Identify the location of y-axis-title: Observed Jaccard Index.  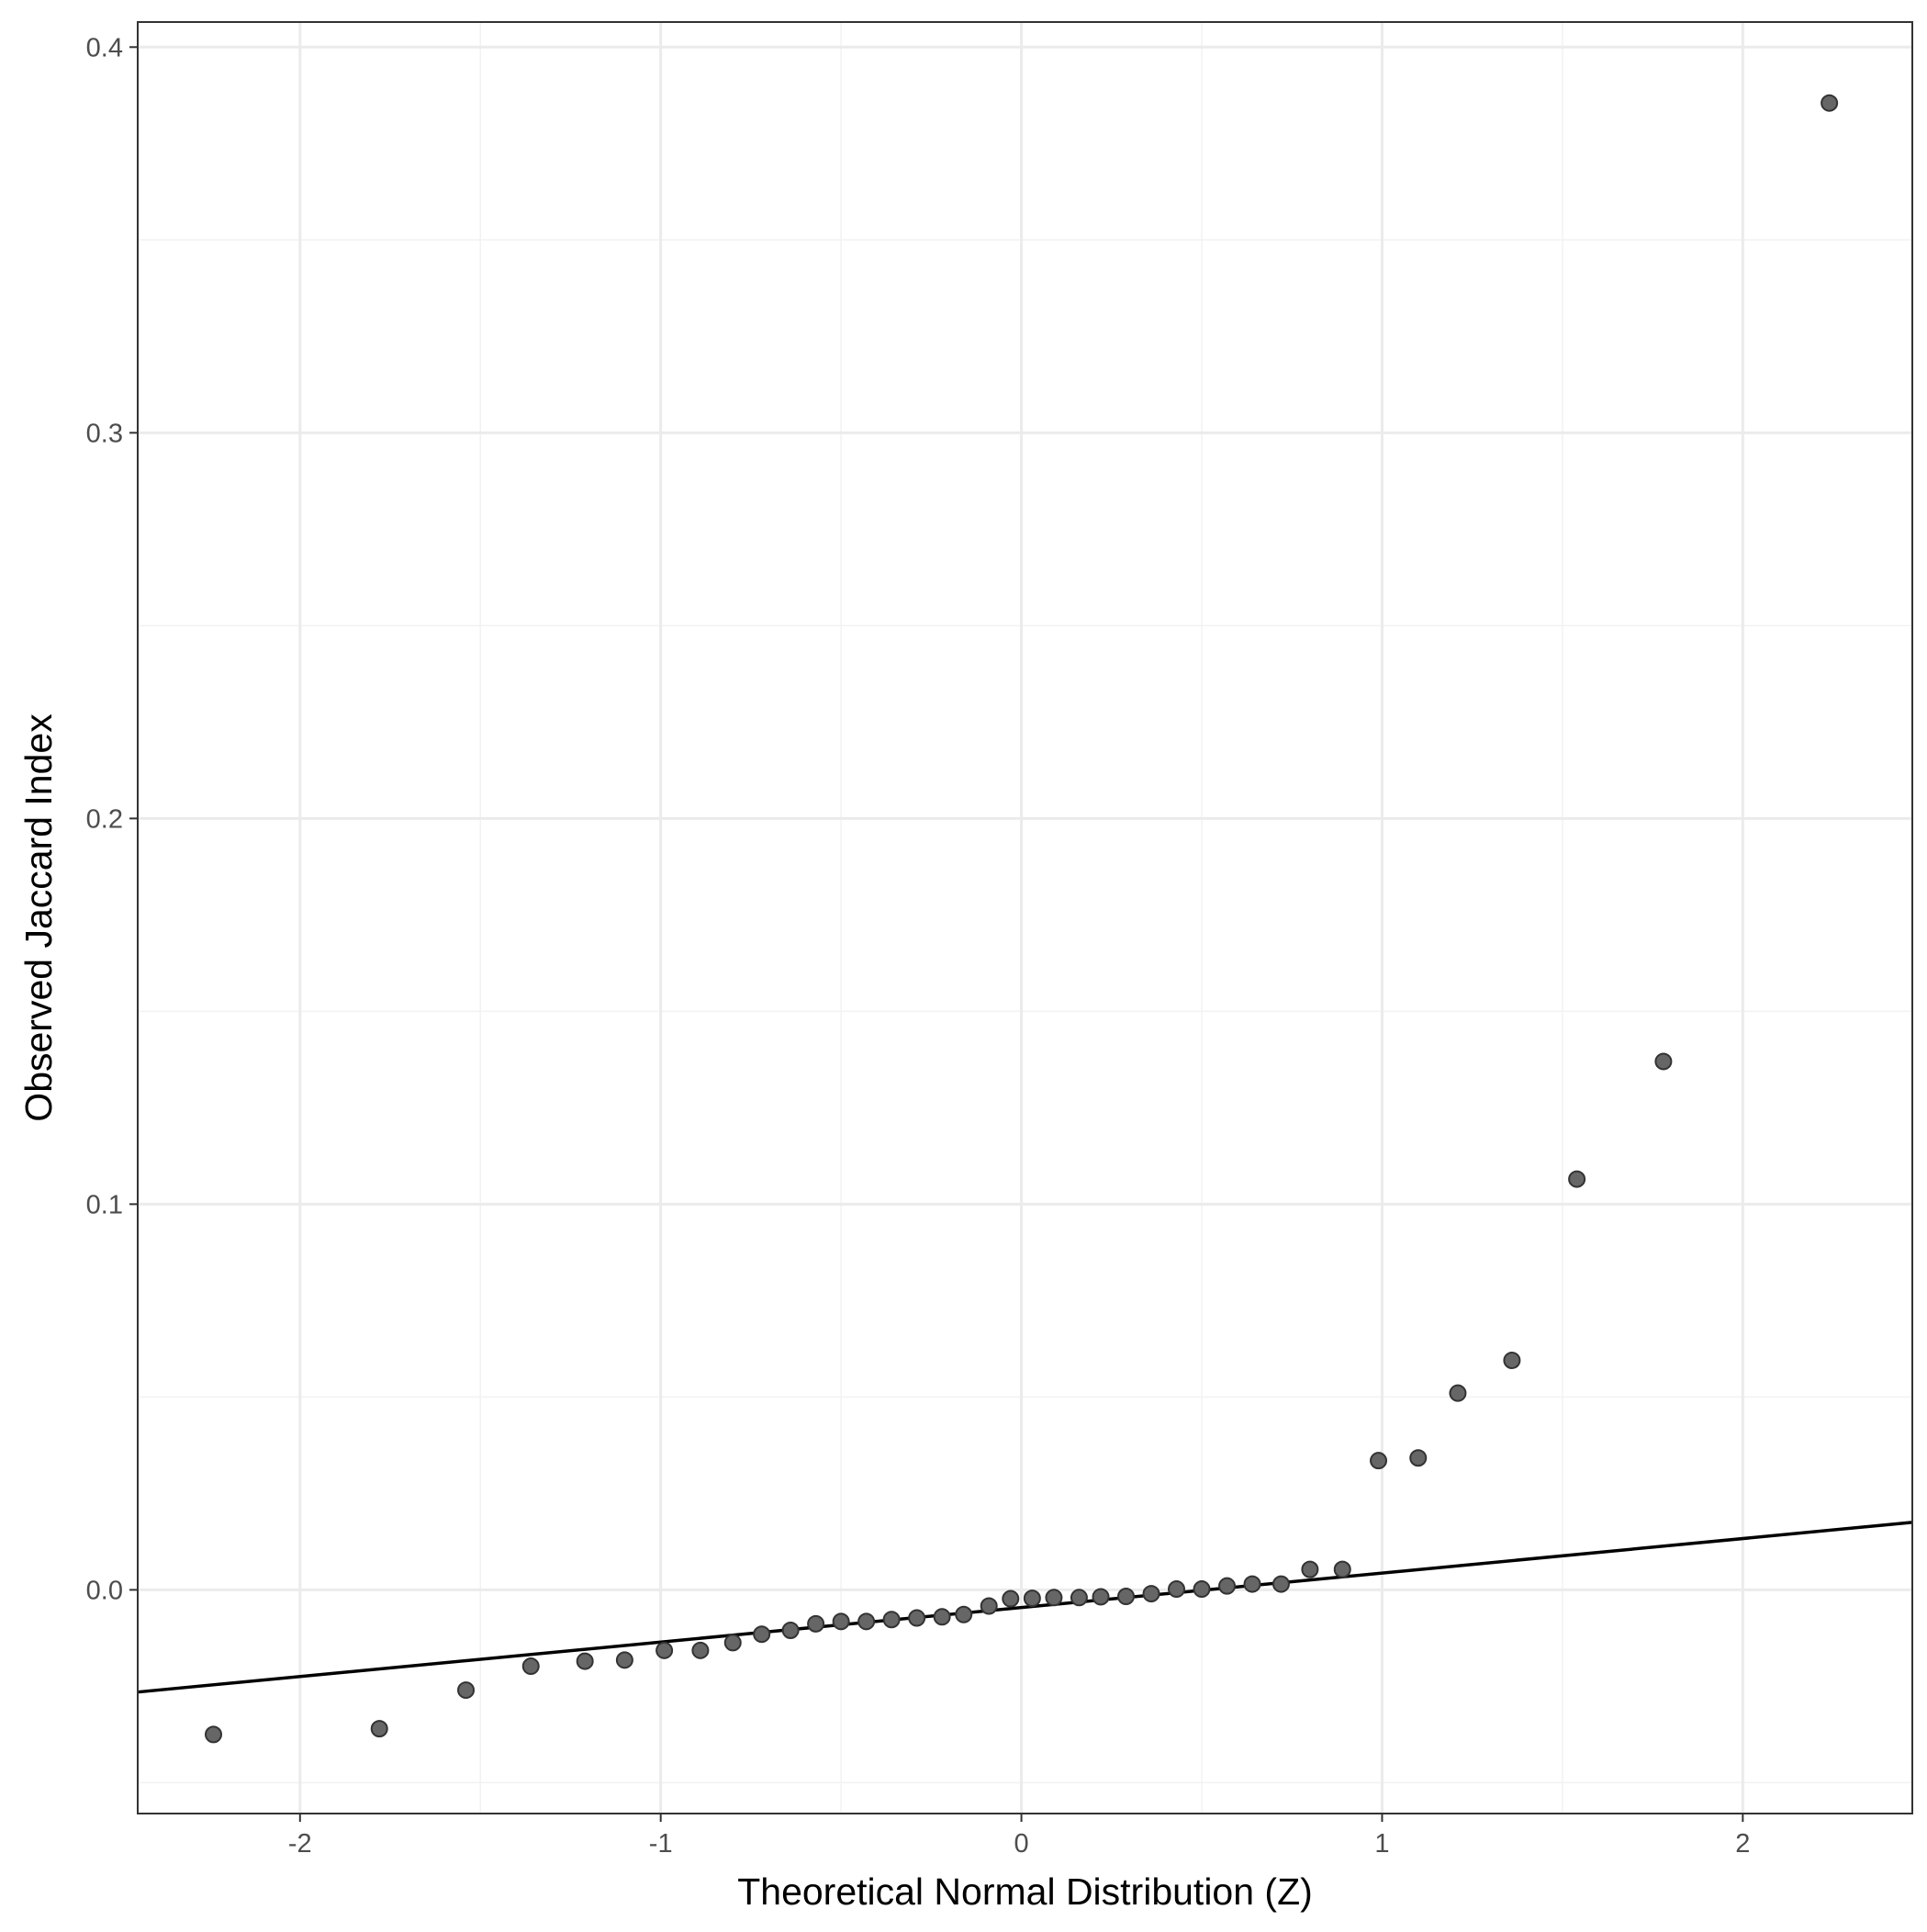
(39, 917).